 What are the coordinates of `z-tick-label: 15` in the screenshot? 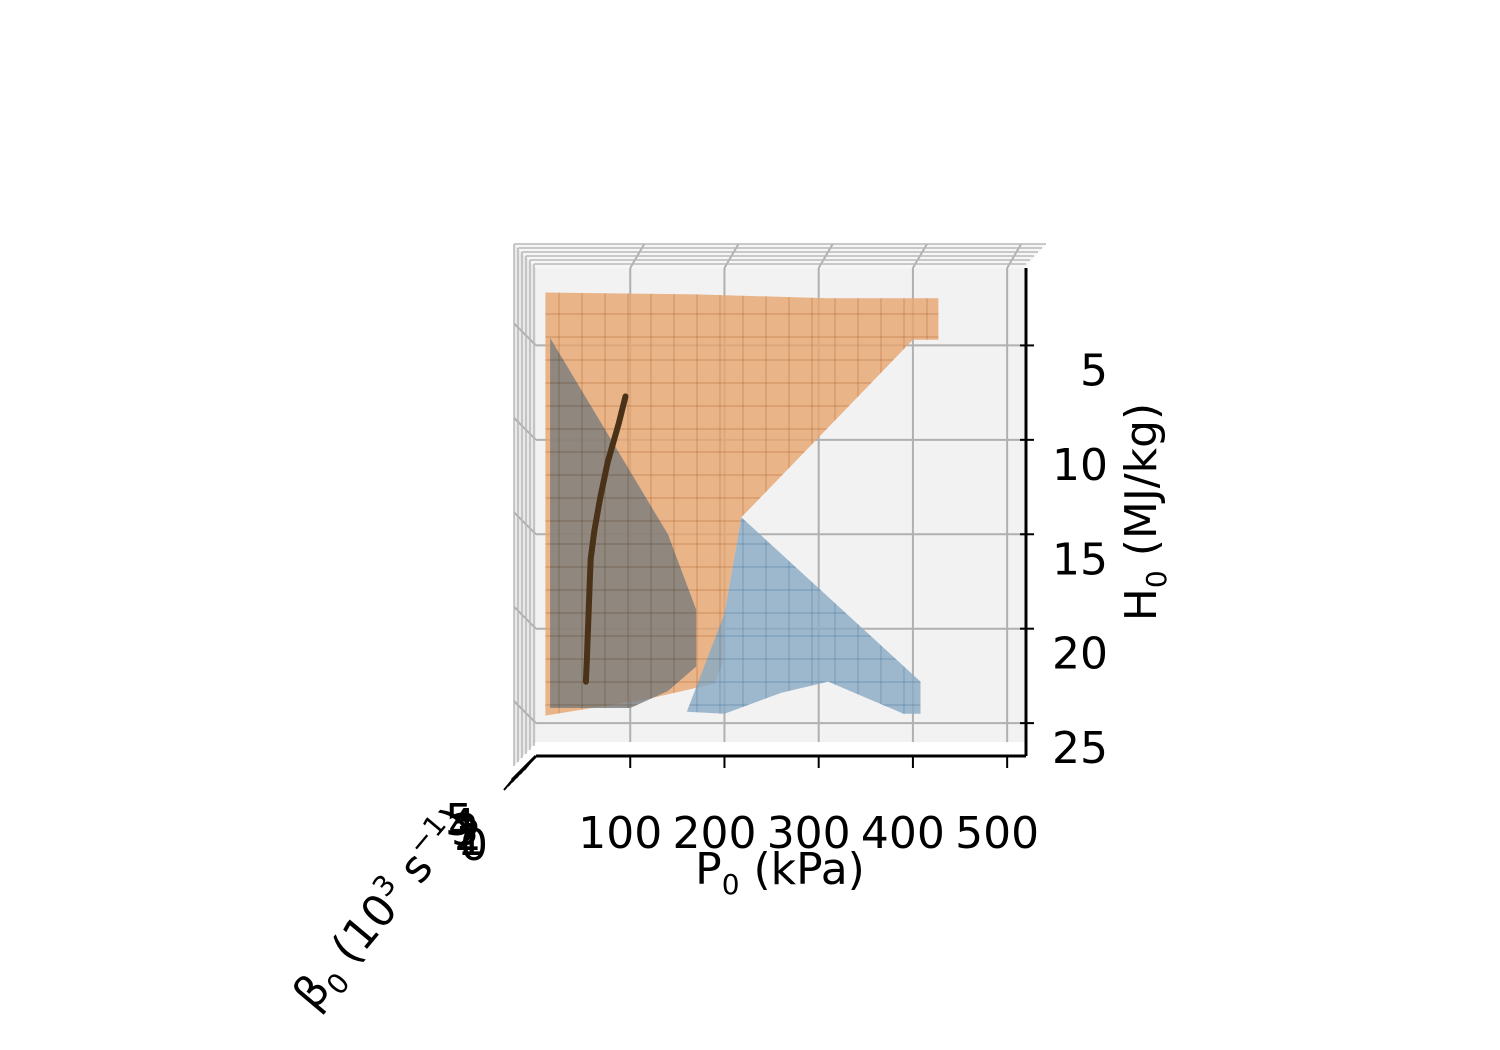 It's located at (1080, 559).